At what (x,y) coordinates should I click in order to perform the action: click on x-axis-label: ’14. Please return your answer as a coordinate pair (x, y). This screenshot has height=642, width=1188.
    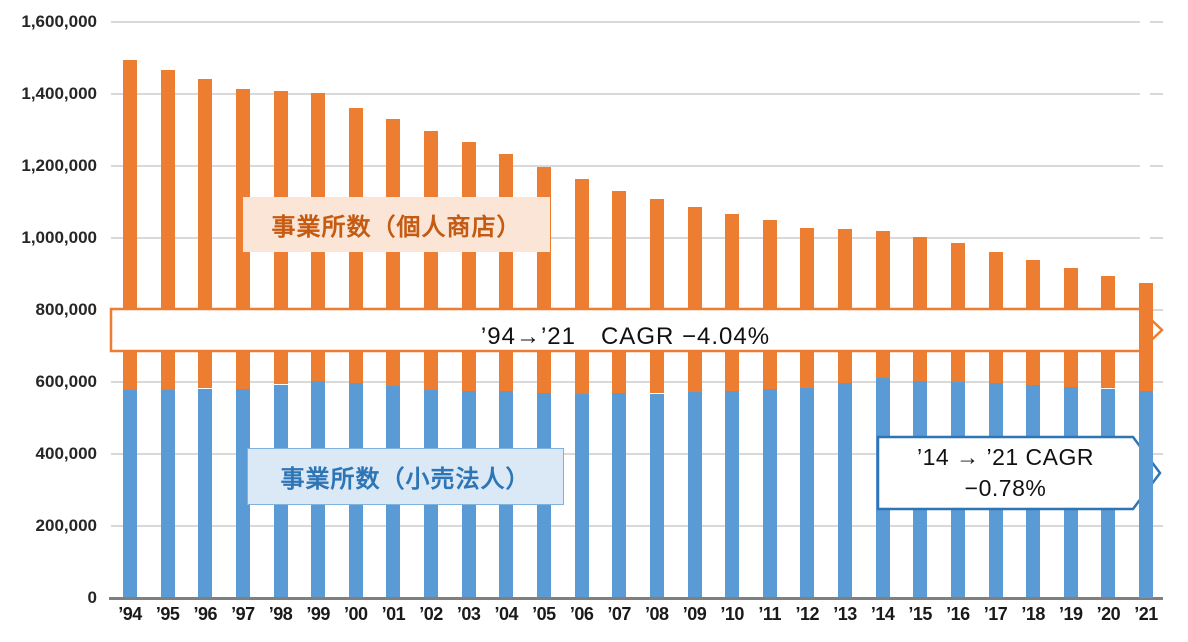
    Looking at the image, I should click on (882, 614).